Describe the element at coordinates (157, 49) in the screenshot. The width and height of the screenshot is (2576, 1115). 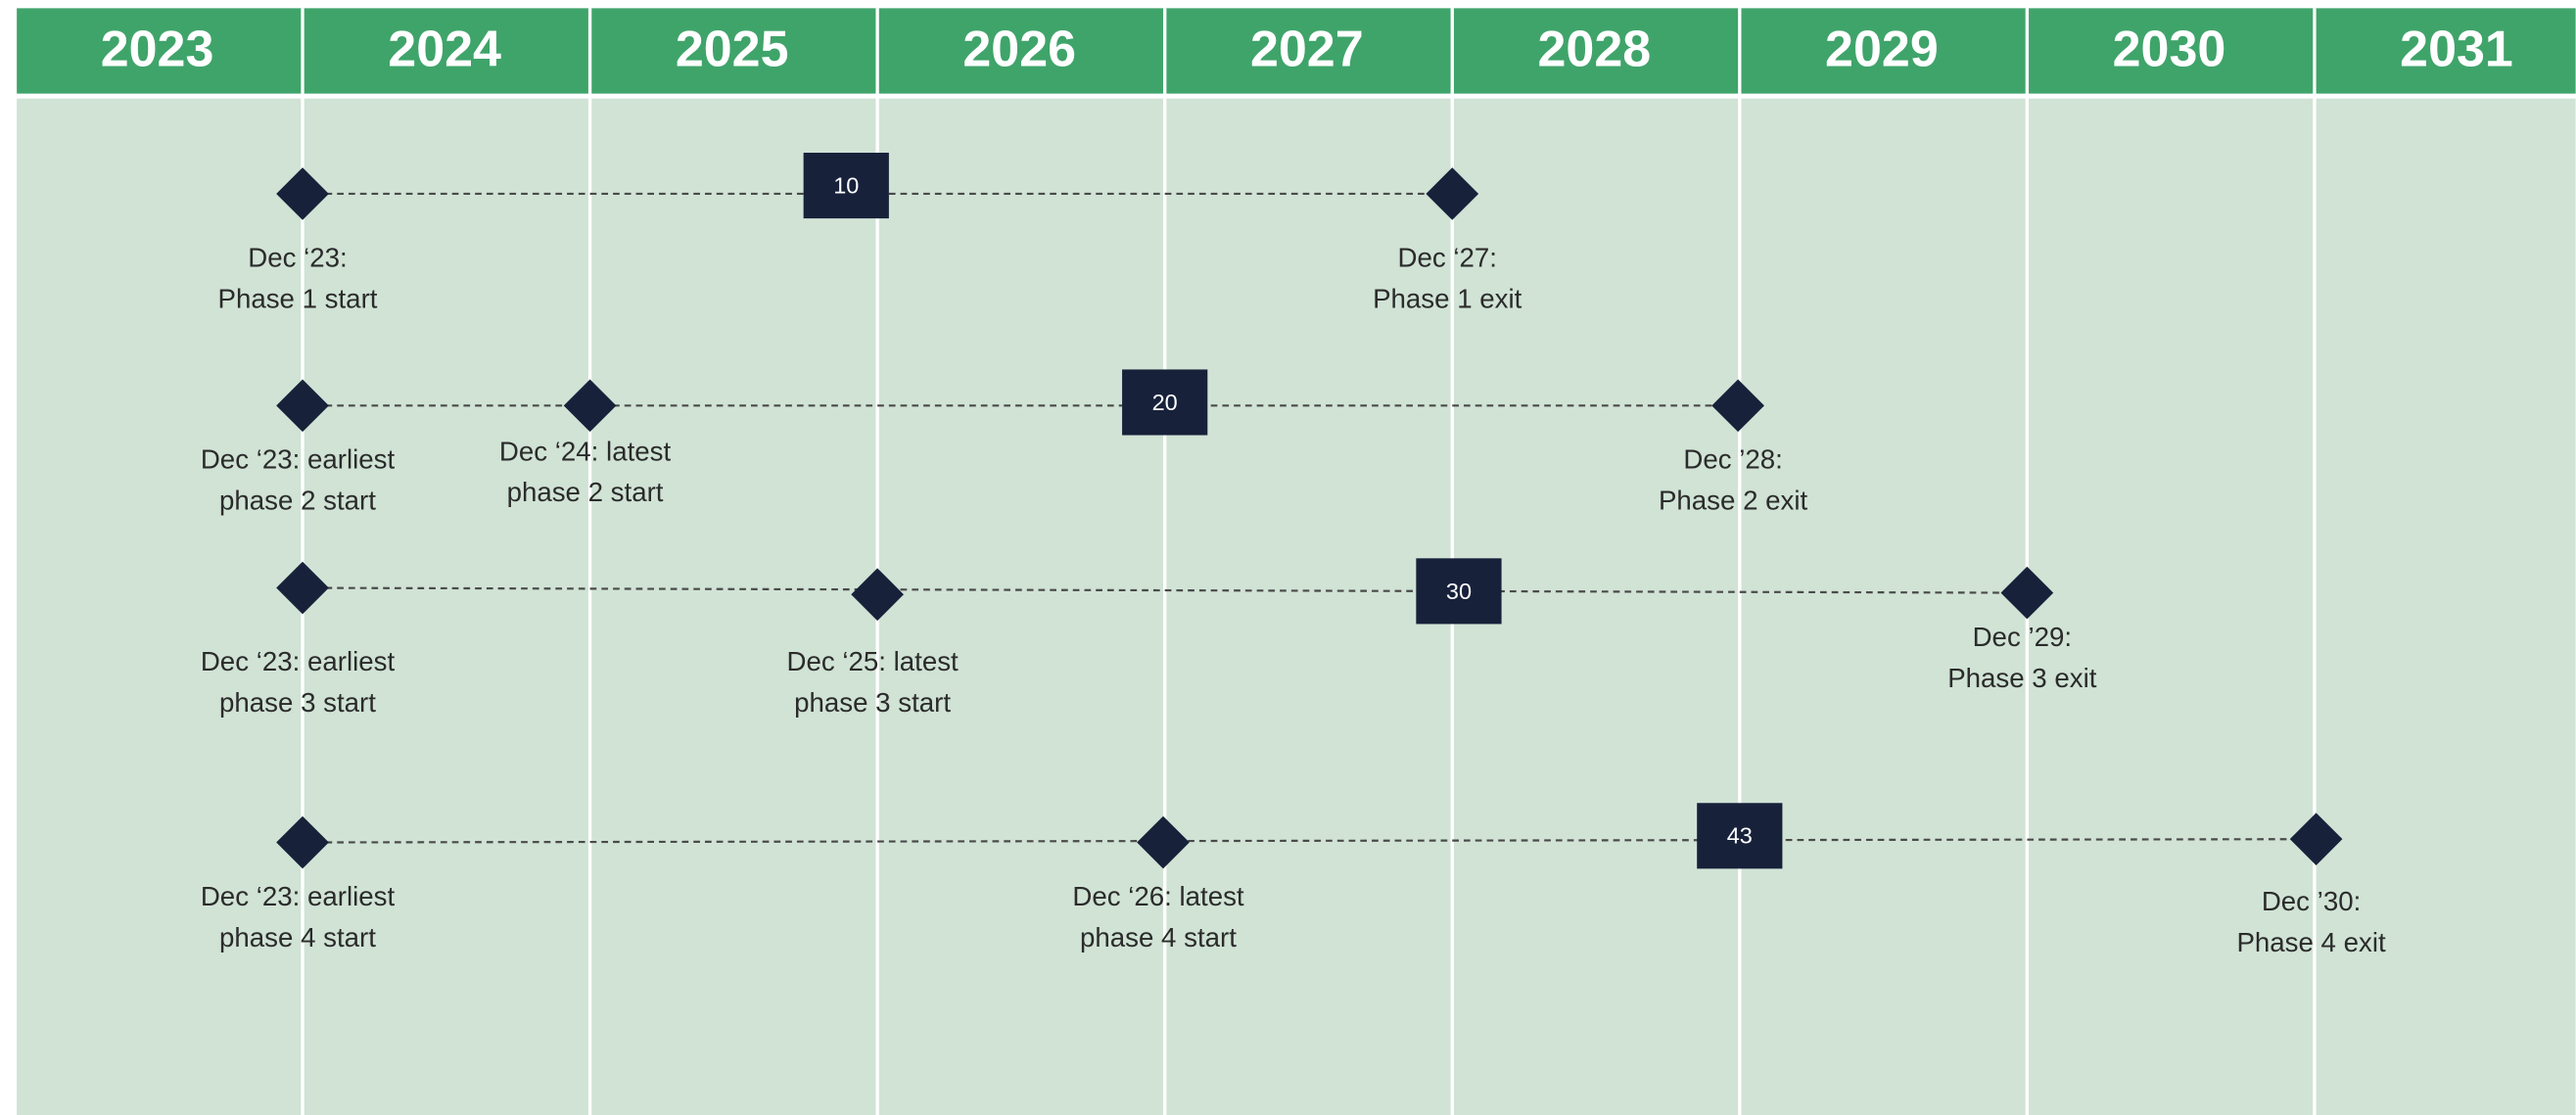
I see `year-label: 2023` at that location.